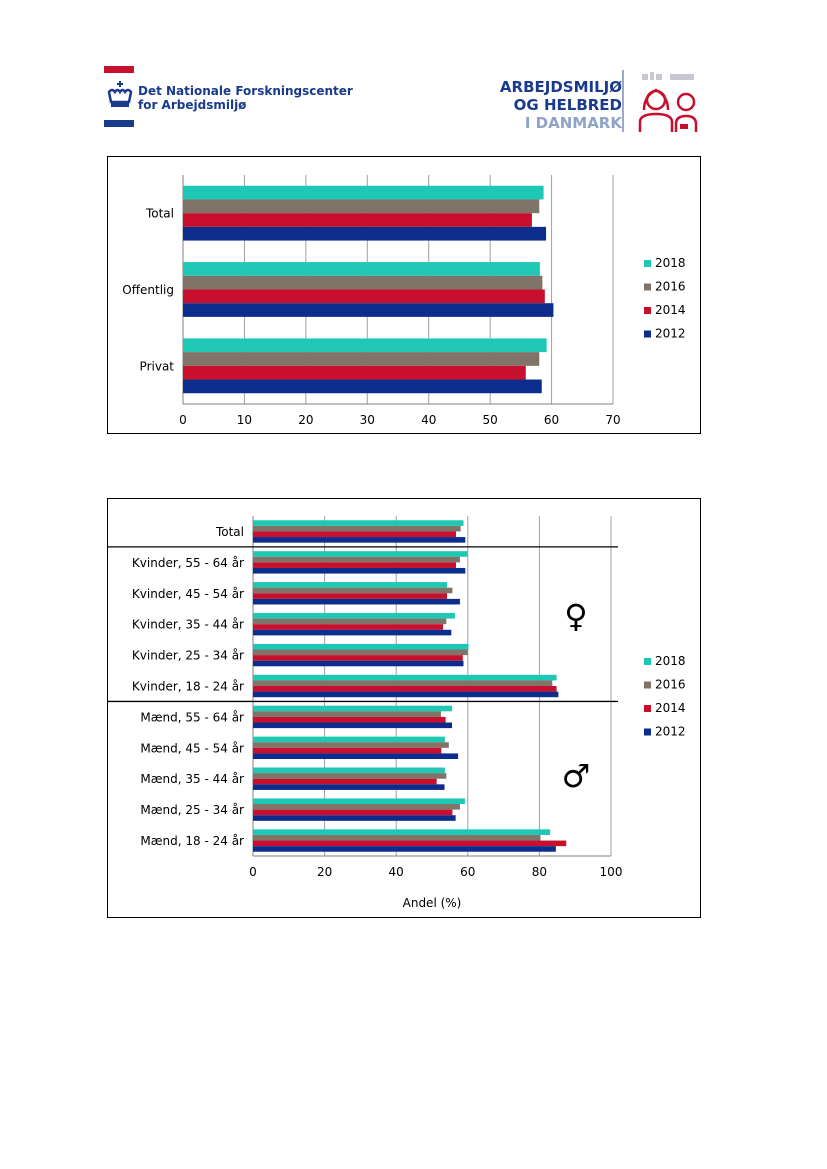 The image size is (827, 1169). What do you see at coordinates (245, 91) in the screenshot?
I see `institute-name-line1: Det Nationale Forskningscenter` at bounding box center [245, 91].